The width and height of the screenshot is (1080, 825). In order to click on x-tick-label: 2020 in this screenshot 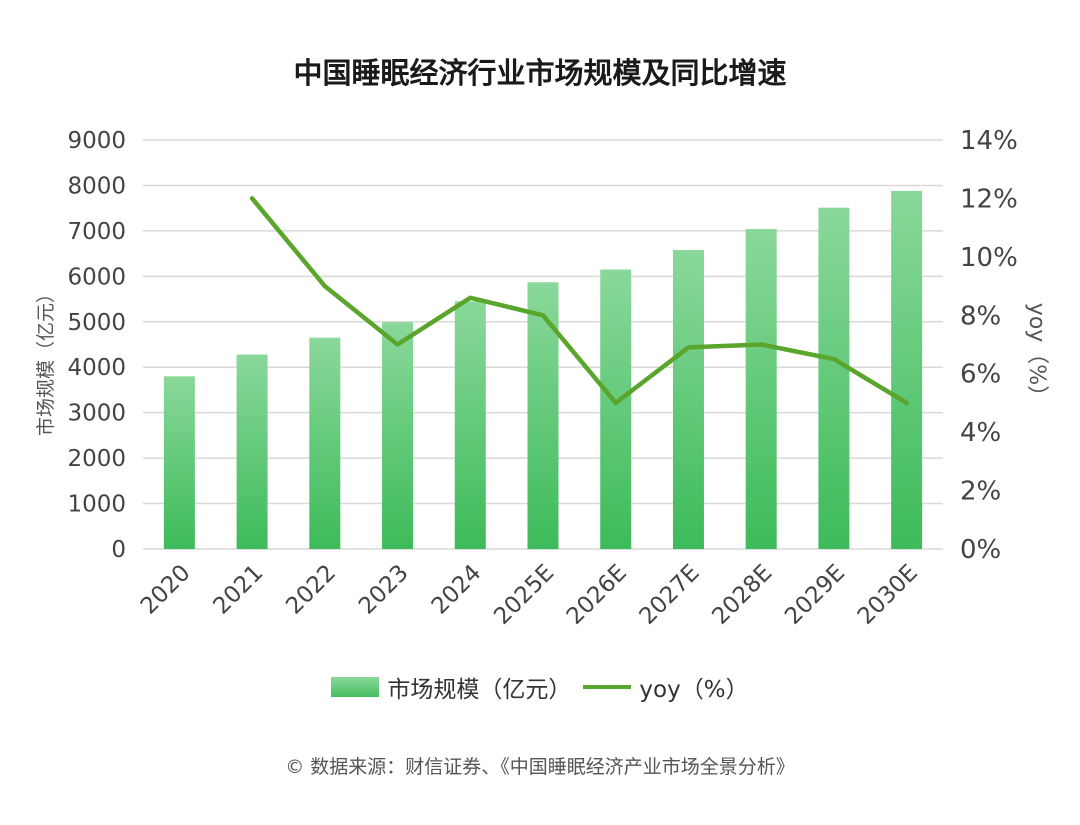, I will do `click(166, 590)`.